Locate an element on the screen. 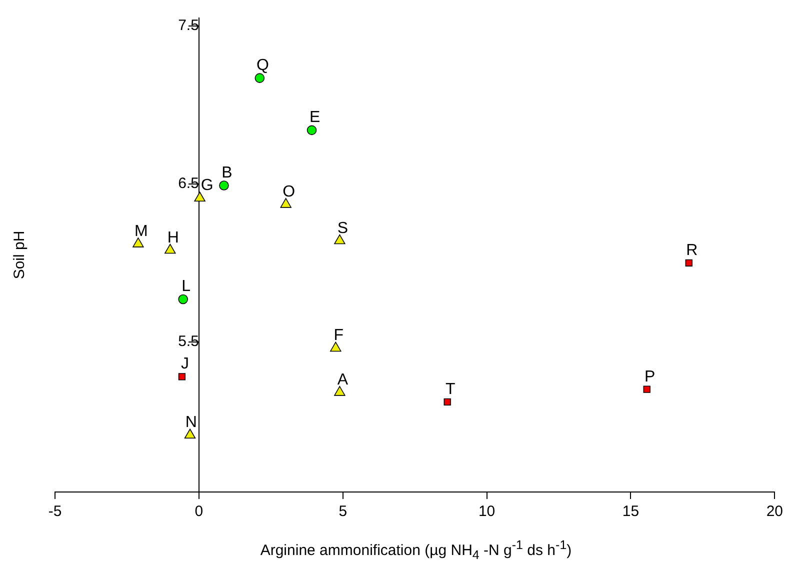 Image resolution: width=787 pixels, height=570 pixels. annotation: P is located at coordinates (650, 377).